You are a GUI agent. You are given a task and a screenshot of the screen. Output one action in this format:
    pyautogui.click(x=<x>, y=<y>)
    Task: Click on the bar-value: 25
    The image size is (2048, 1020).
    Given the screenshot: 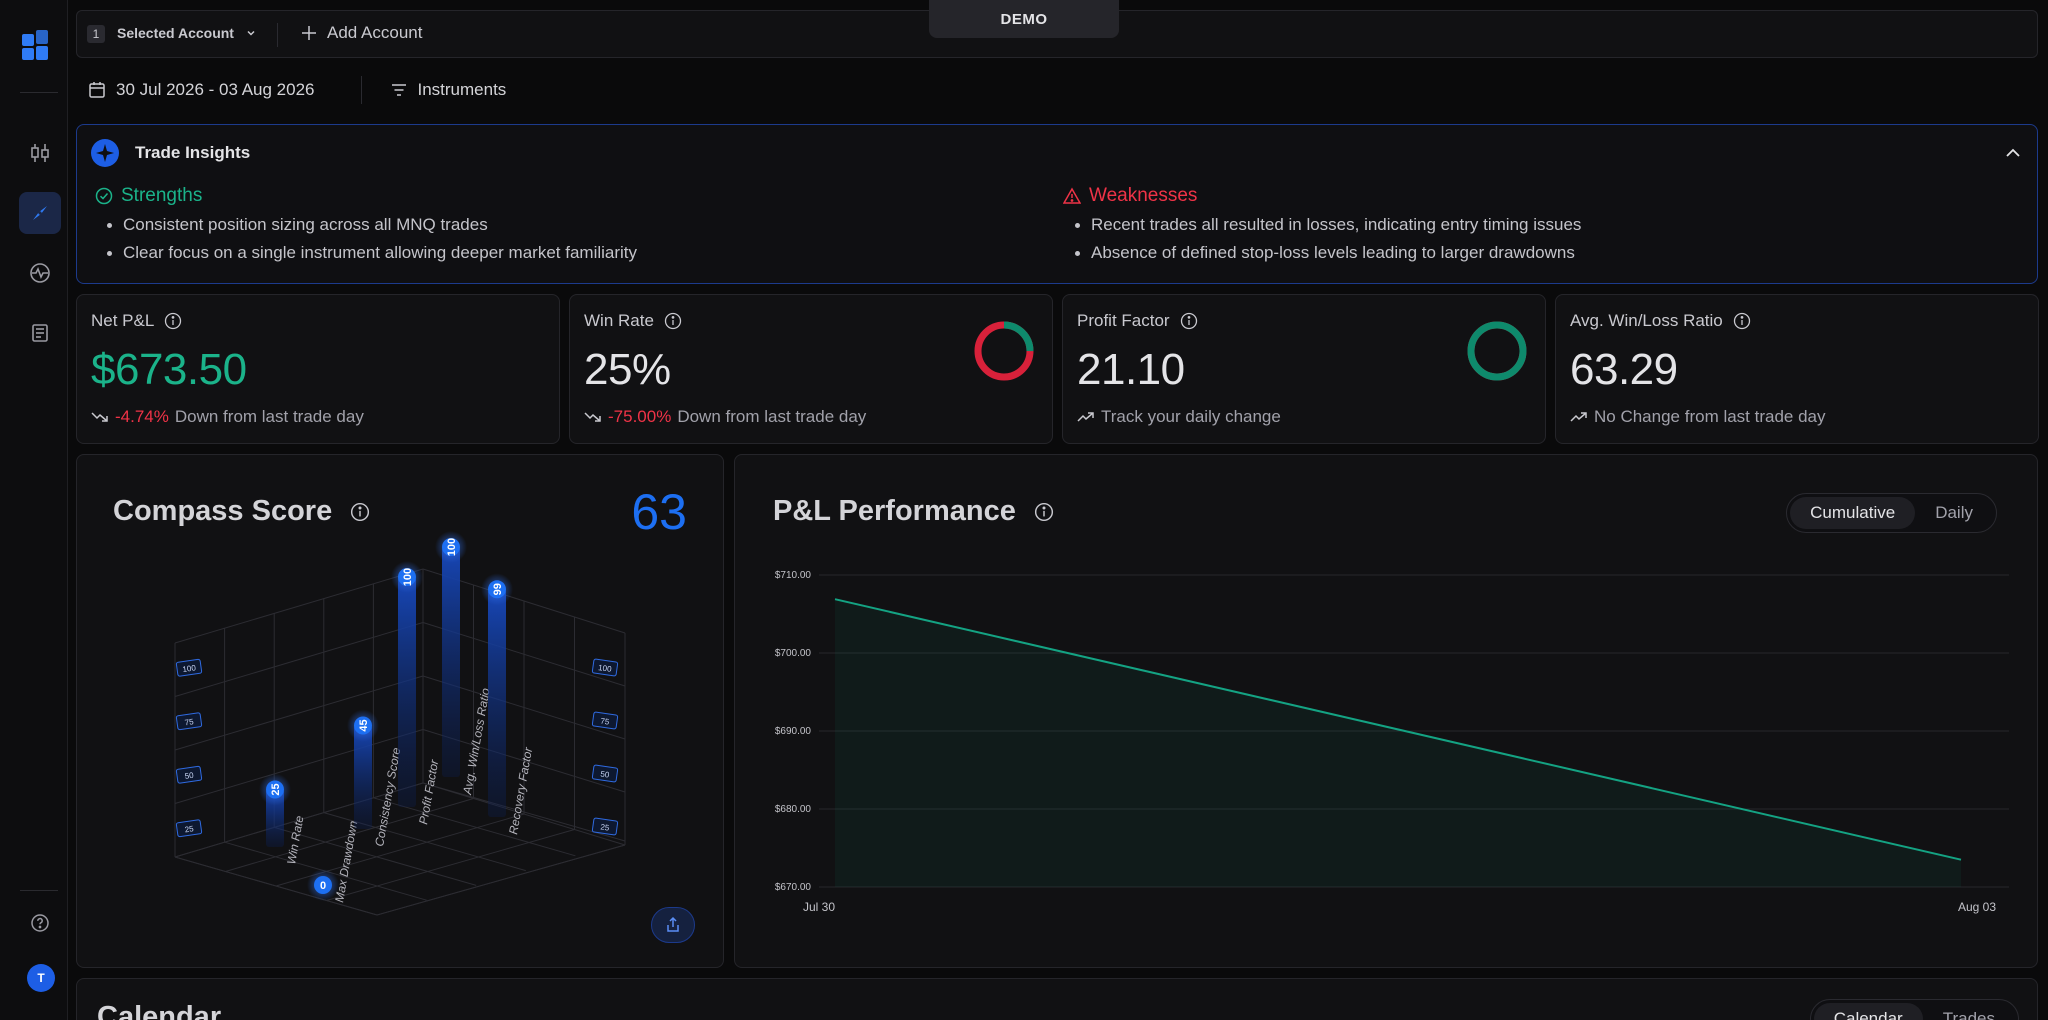 What is the action you would take?
    pyautogui.click(x=276, y=789)
    